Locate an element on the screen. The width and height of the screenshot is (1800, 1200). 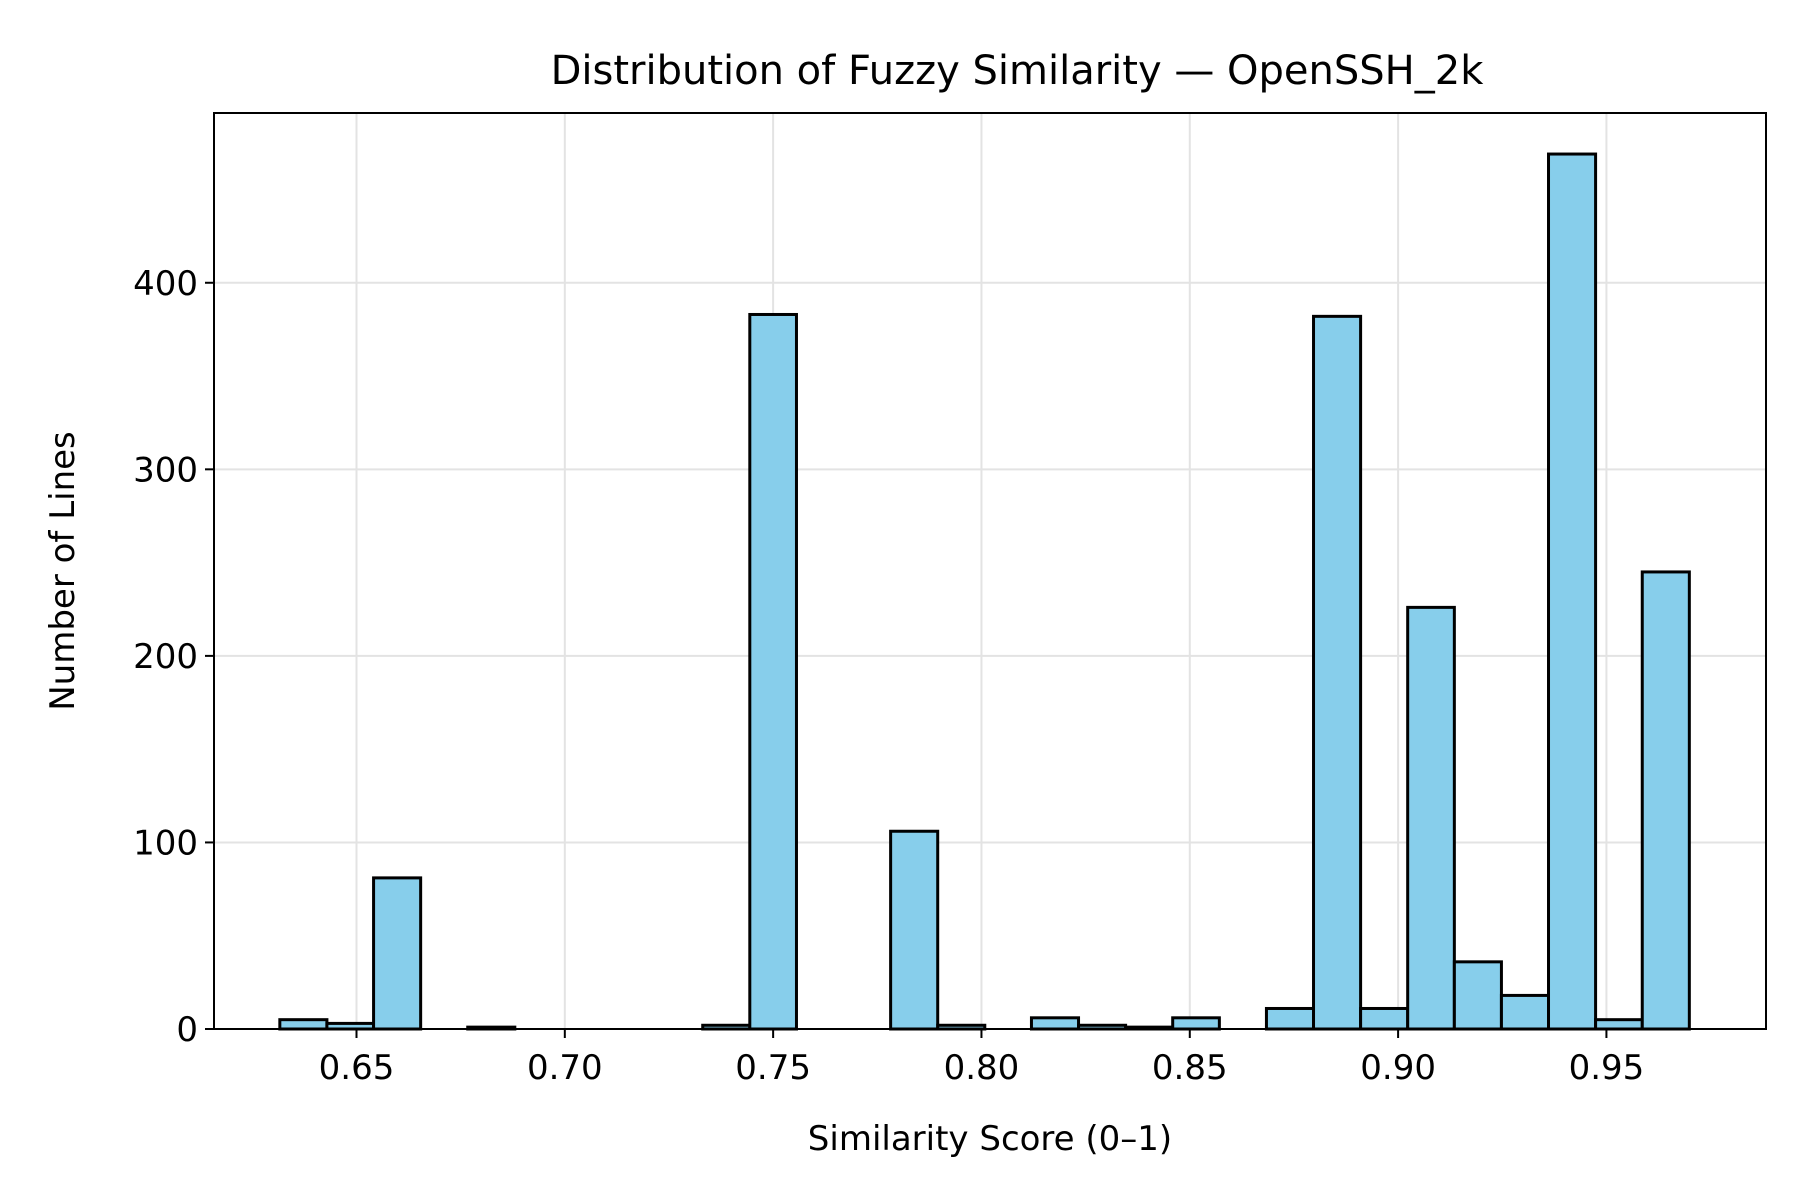
x-tick-label: 0.65 is located at coordinates (357, 1068).